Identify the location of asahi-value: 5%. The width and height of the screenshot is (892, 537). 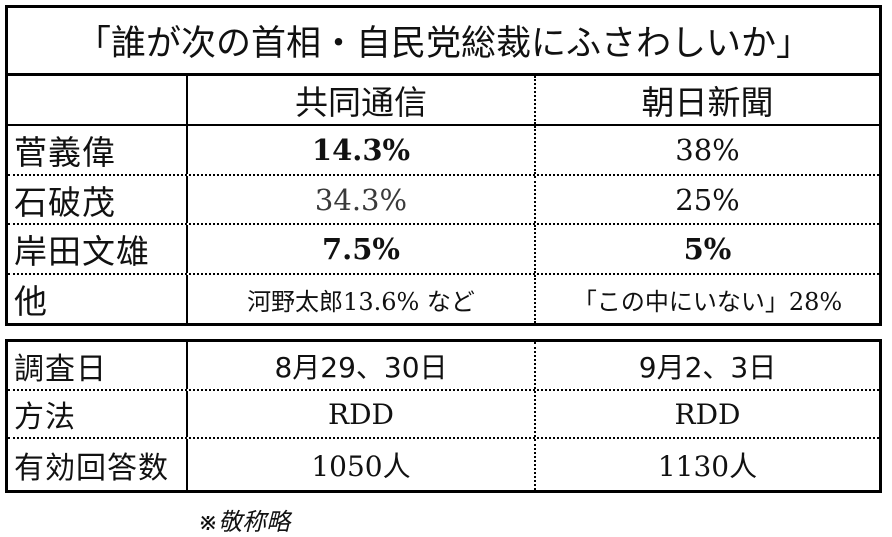
(707, 249).